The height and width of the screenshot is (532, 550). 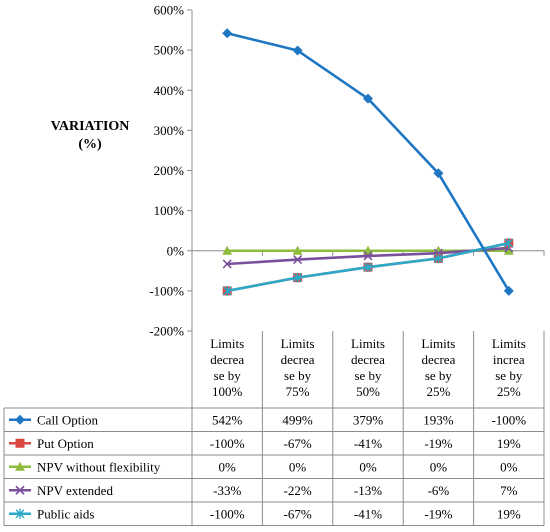 What do you see at coordinates (99, 466) in the screenshot?
I see `legend-series-name: NPV without flexibility` at bounding box center [99, 466].